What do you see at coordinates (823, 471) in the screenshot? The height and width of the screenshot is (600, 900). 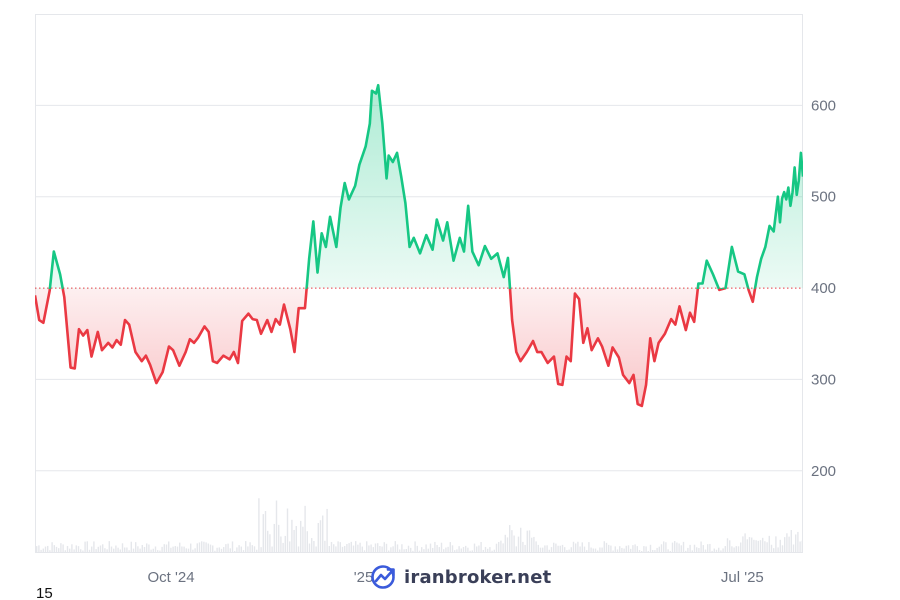 I see `y-tick-label: 200` at bounding box center [823, 471].